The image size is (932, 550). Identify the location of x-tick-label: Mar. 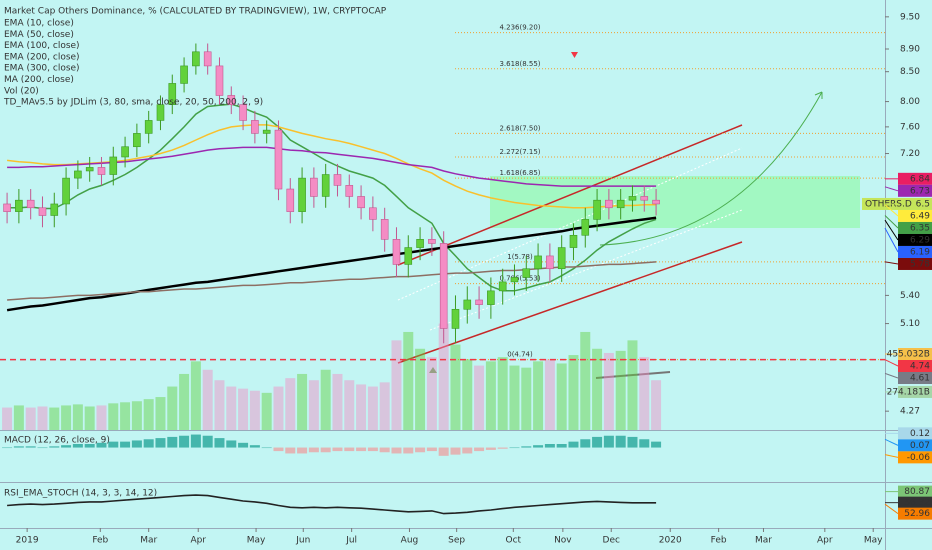
(148, 541).